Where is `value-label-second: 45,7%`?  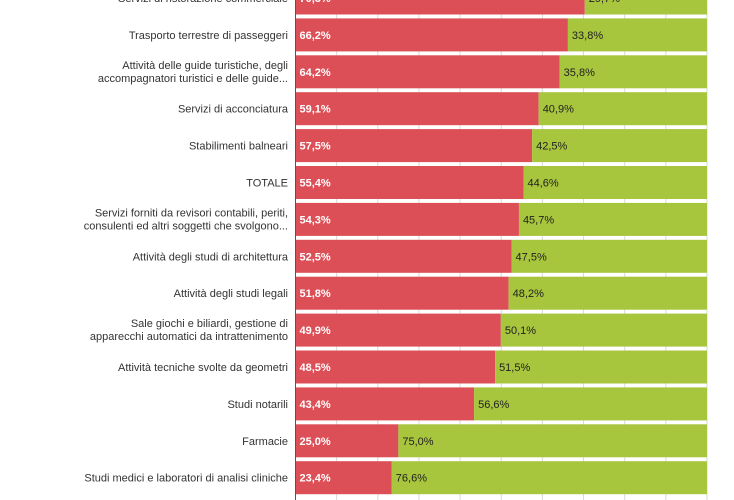
value-label-second: 45,7% is located at coordinates (538, 220).